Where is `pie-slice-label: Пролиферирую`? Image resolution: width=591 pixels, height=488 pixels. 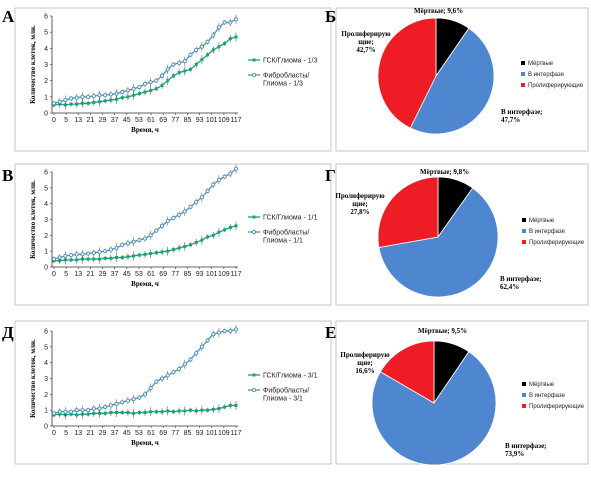
pie-slice-label: Пролиферирую is located at coordinates (360, 196).